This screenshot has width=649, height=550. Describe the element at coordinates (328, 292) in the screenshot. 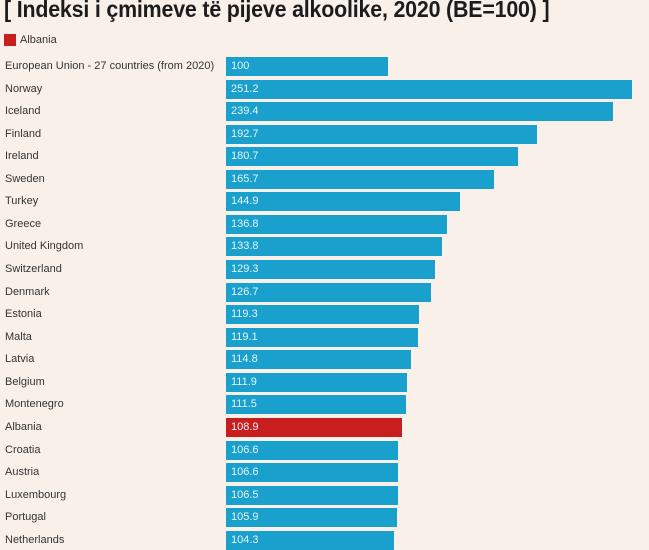

I see `bar: 126.7` at that location.